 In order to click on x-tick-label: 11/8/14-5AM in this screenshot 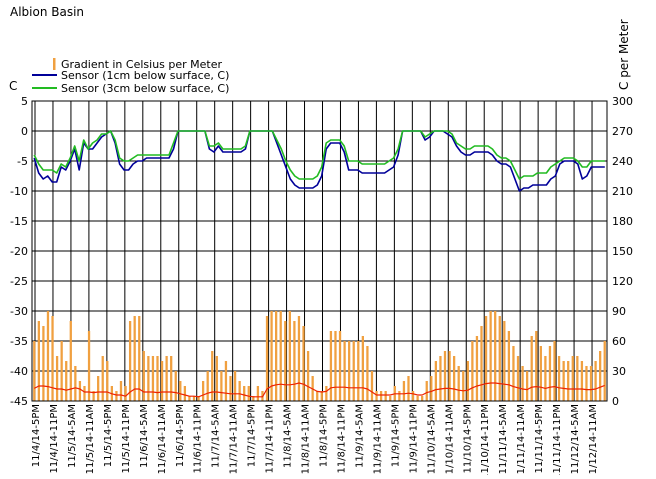, I will do `click(288, 436)`.